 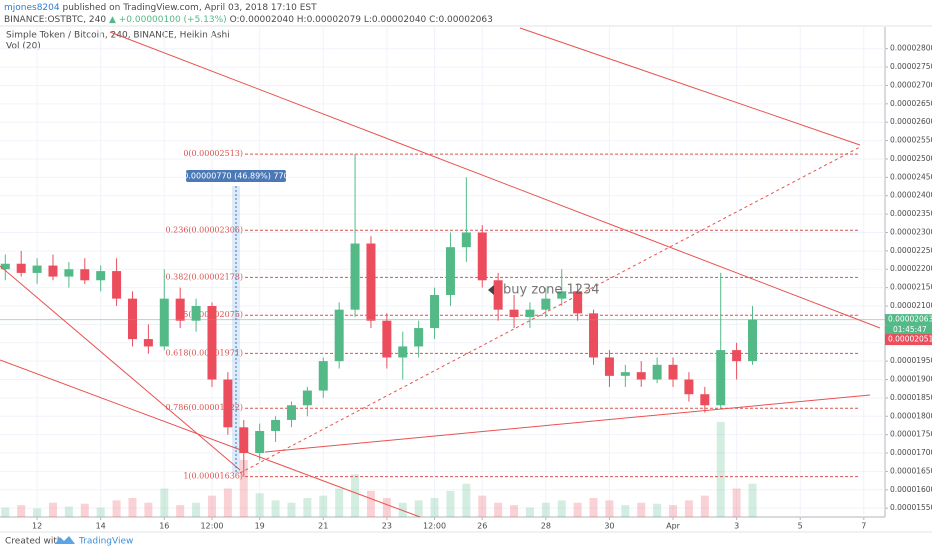 I want to click on y-tick-label: 0.00001900, so click(x=911, y=379).